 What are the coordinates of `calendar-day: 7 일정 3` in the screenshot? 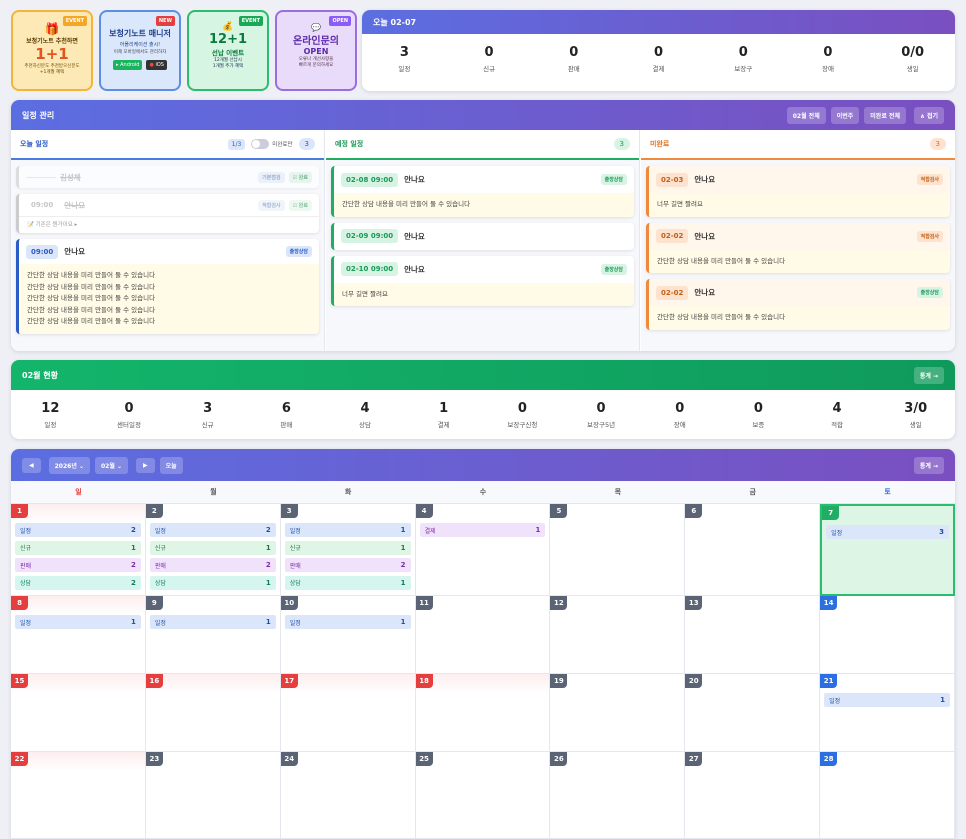 It's located at (887, 550).